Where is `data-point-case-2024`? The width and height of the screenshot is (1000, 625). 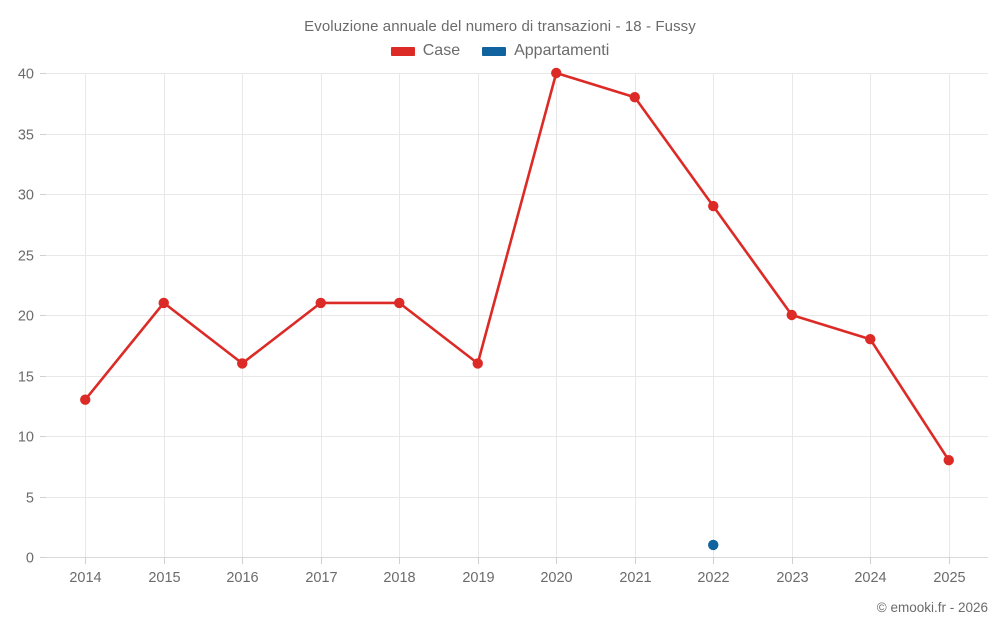
data-point-case-2024 is located at coordinates (870, 339).